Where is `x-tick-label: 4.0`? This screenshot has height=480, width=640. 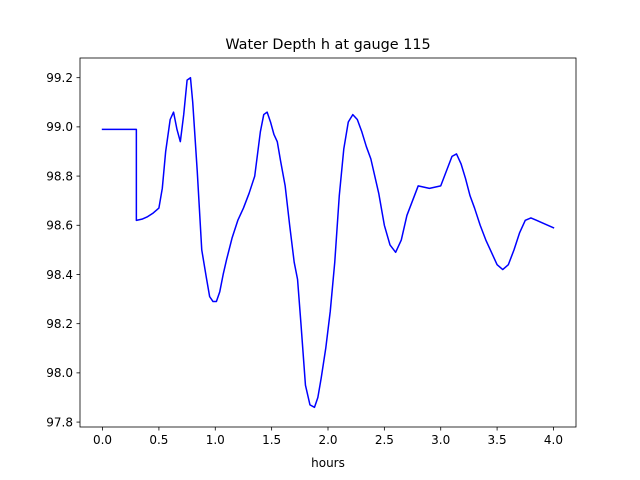 x-tick-label: 4.0 is located at coordinates (553, 440).